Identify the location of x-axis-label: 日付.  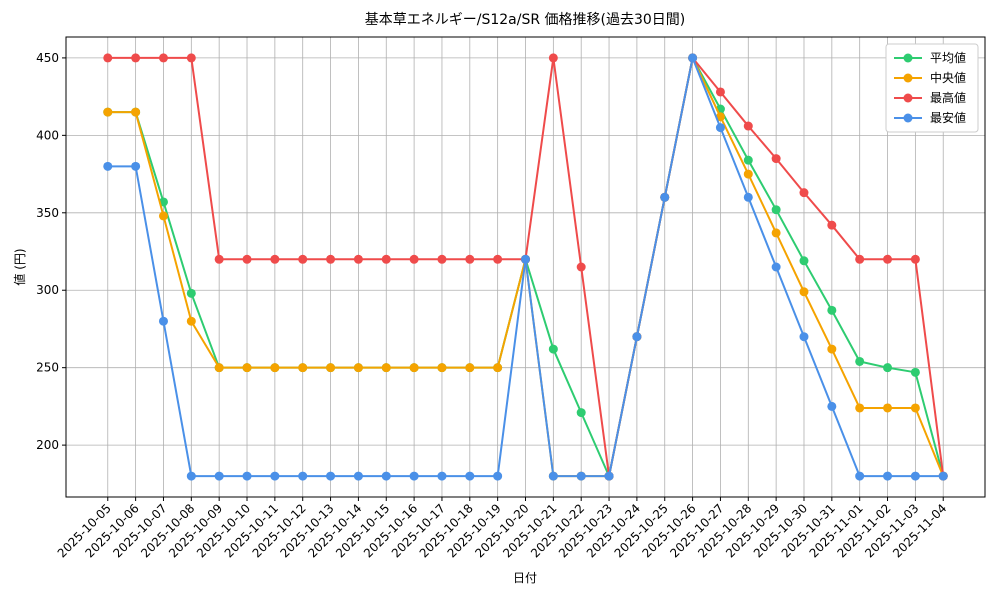
(525, 578).